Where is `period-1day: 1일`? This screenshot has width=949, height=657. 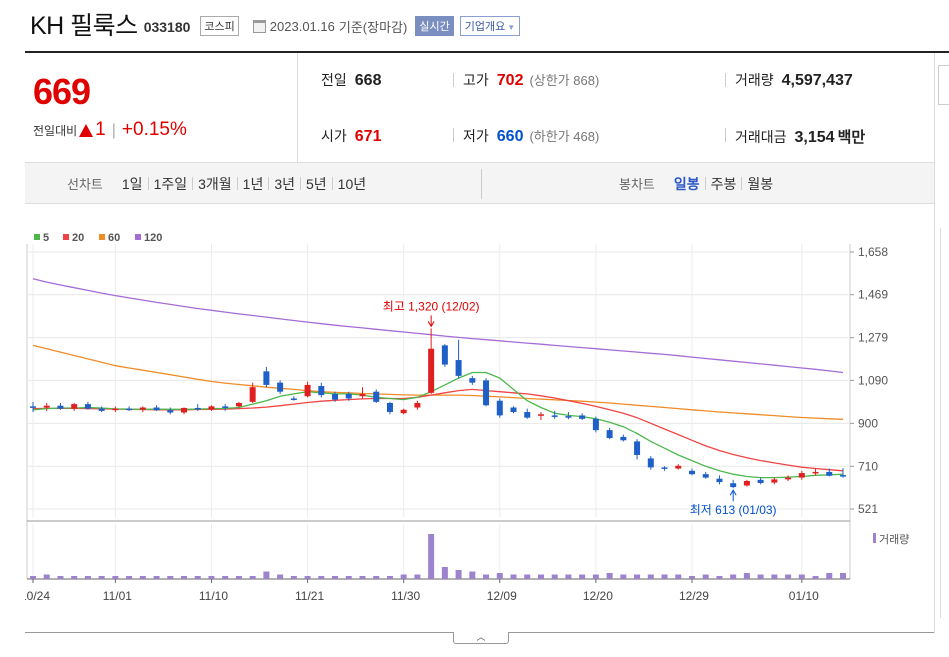
period-1day: 1일 is located at coordinates (132, 183).